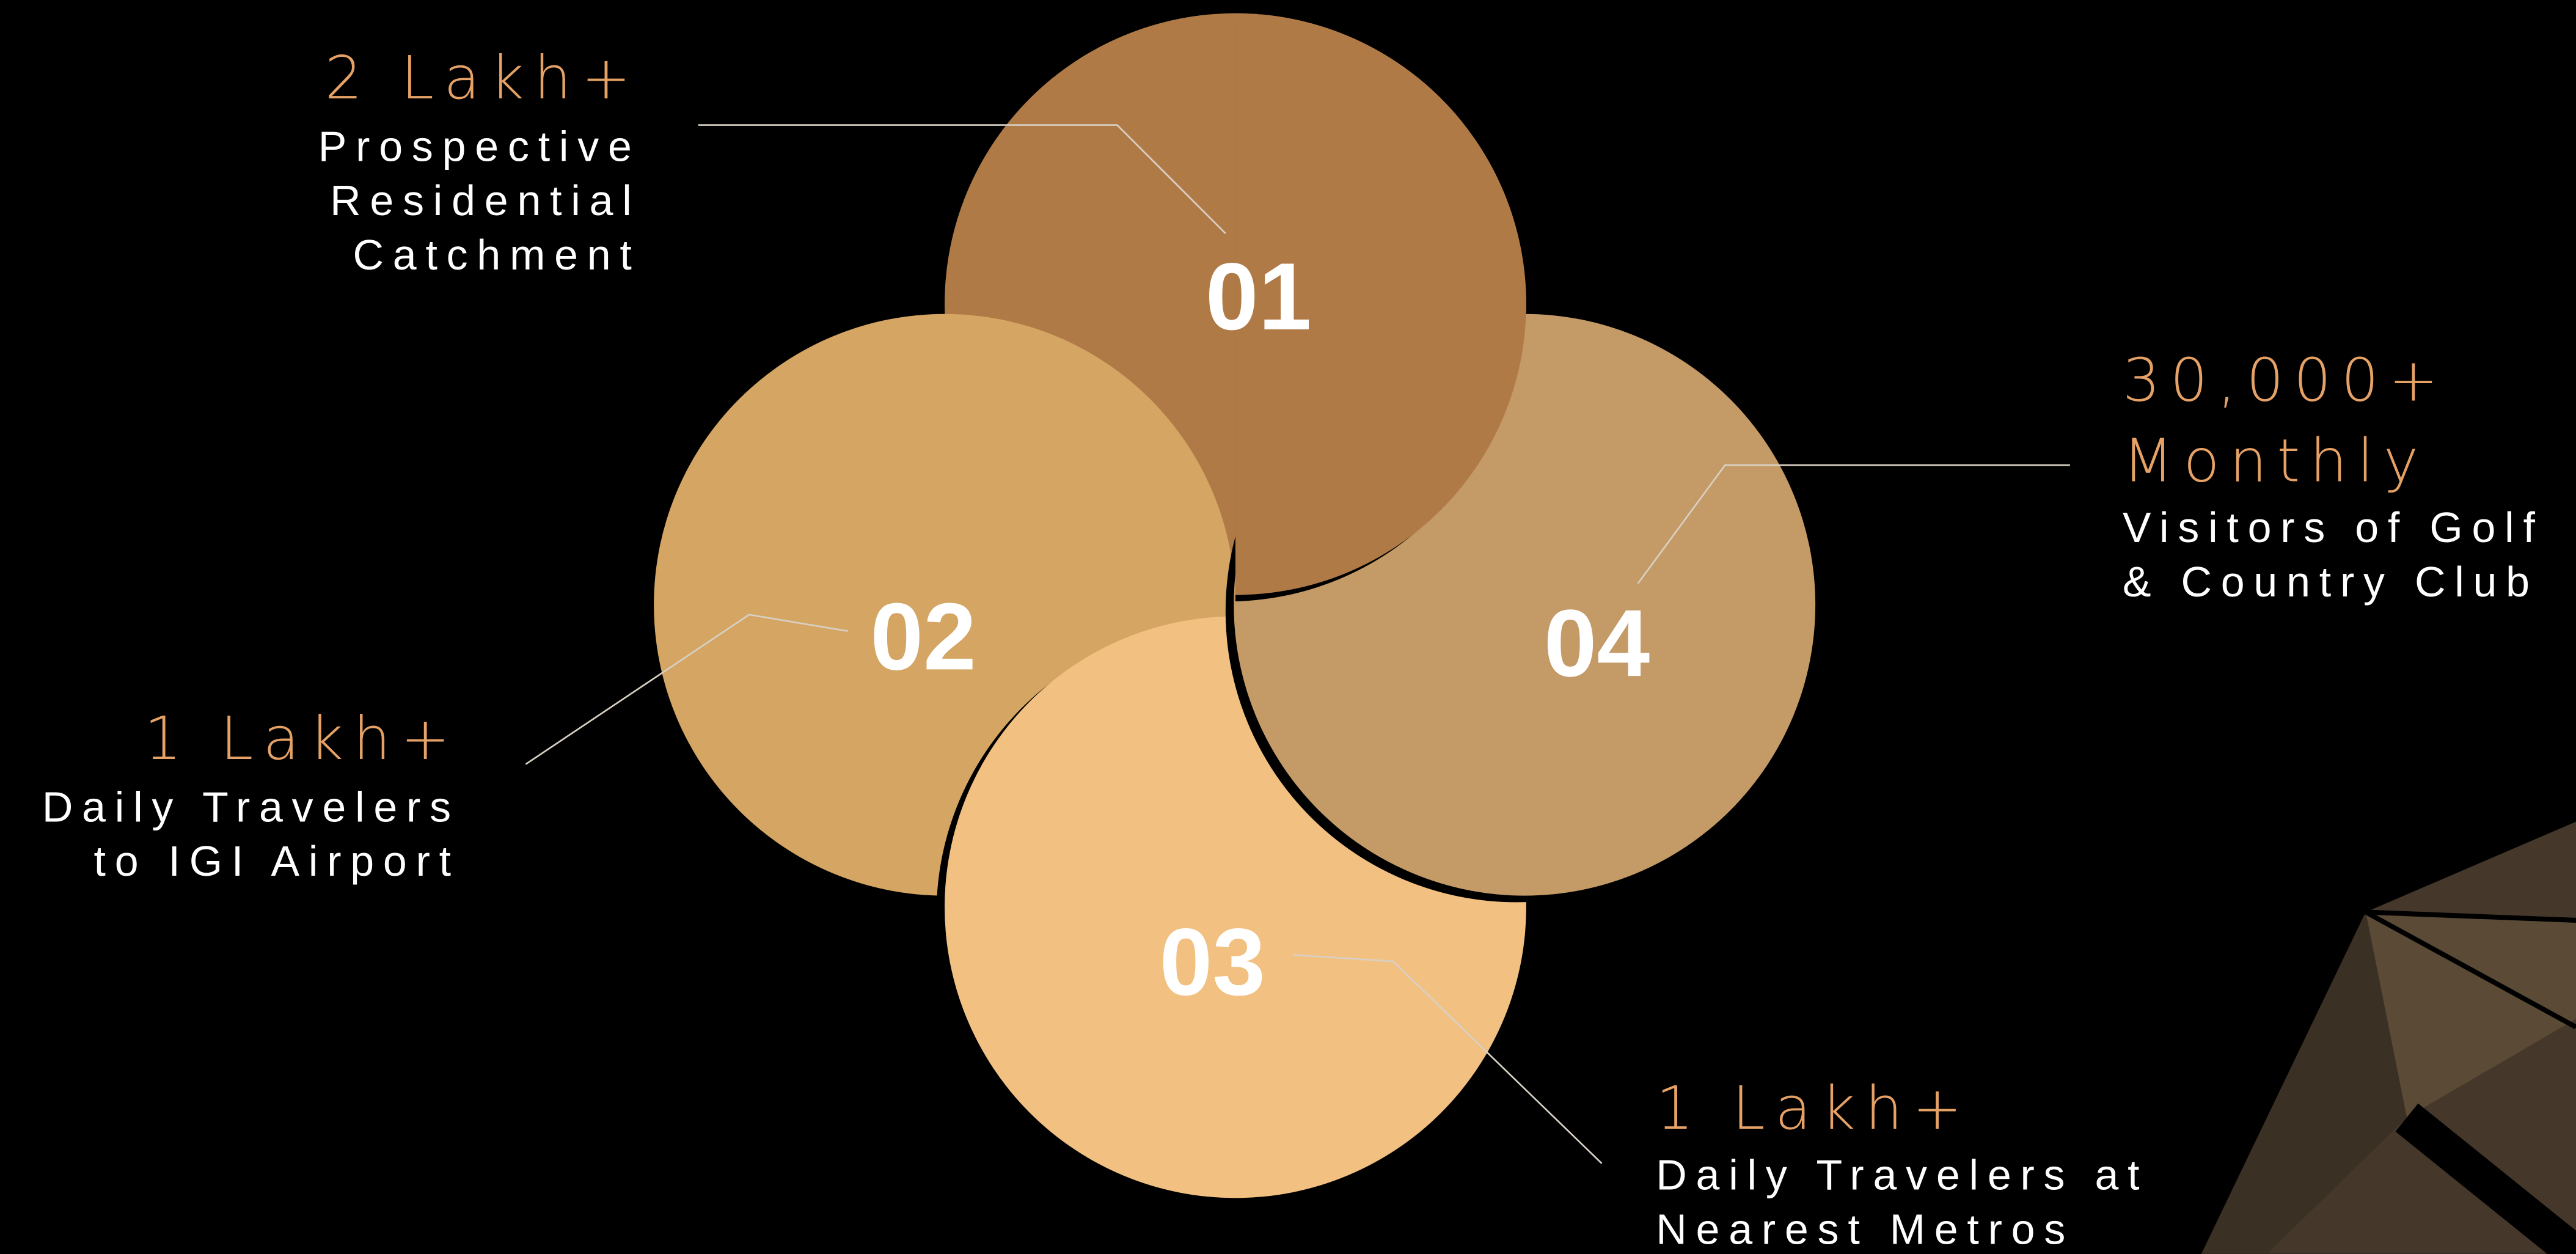 The height and width of the screenshot is (1254, 2576). I want to click on description: Prospective, so click(479, 146).